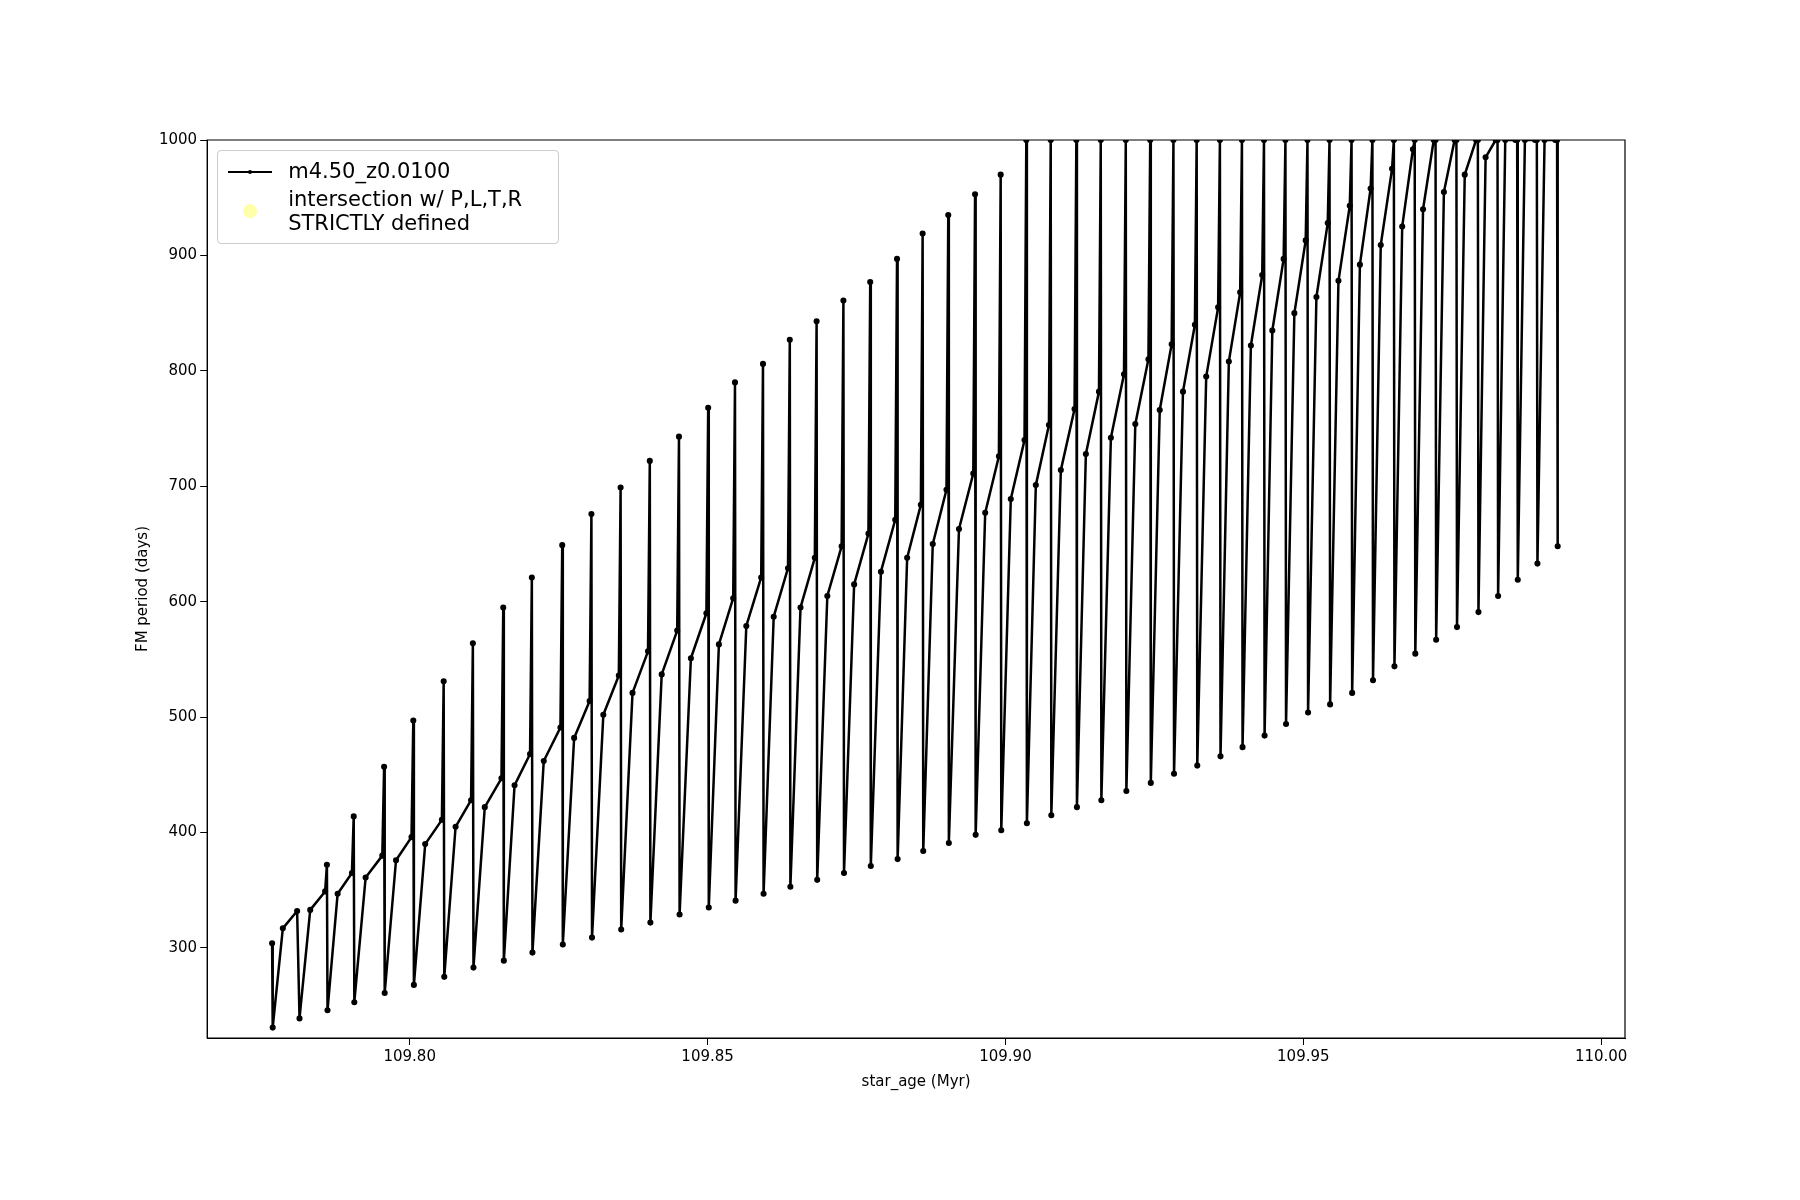 This screenshot has width=1800, height=1200. Describe the element at coordinates (183, 485) in the screenshot. I see `y-tick-label: 700` at that location.